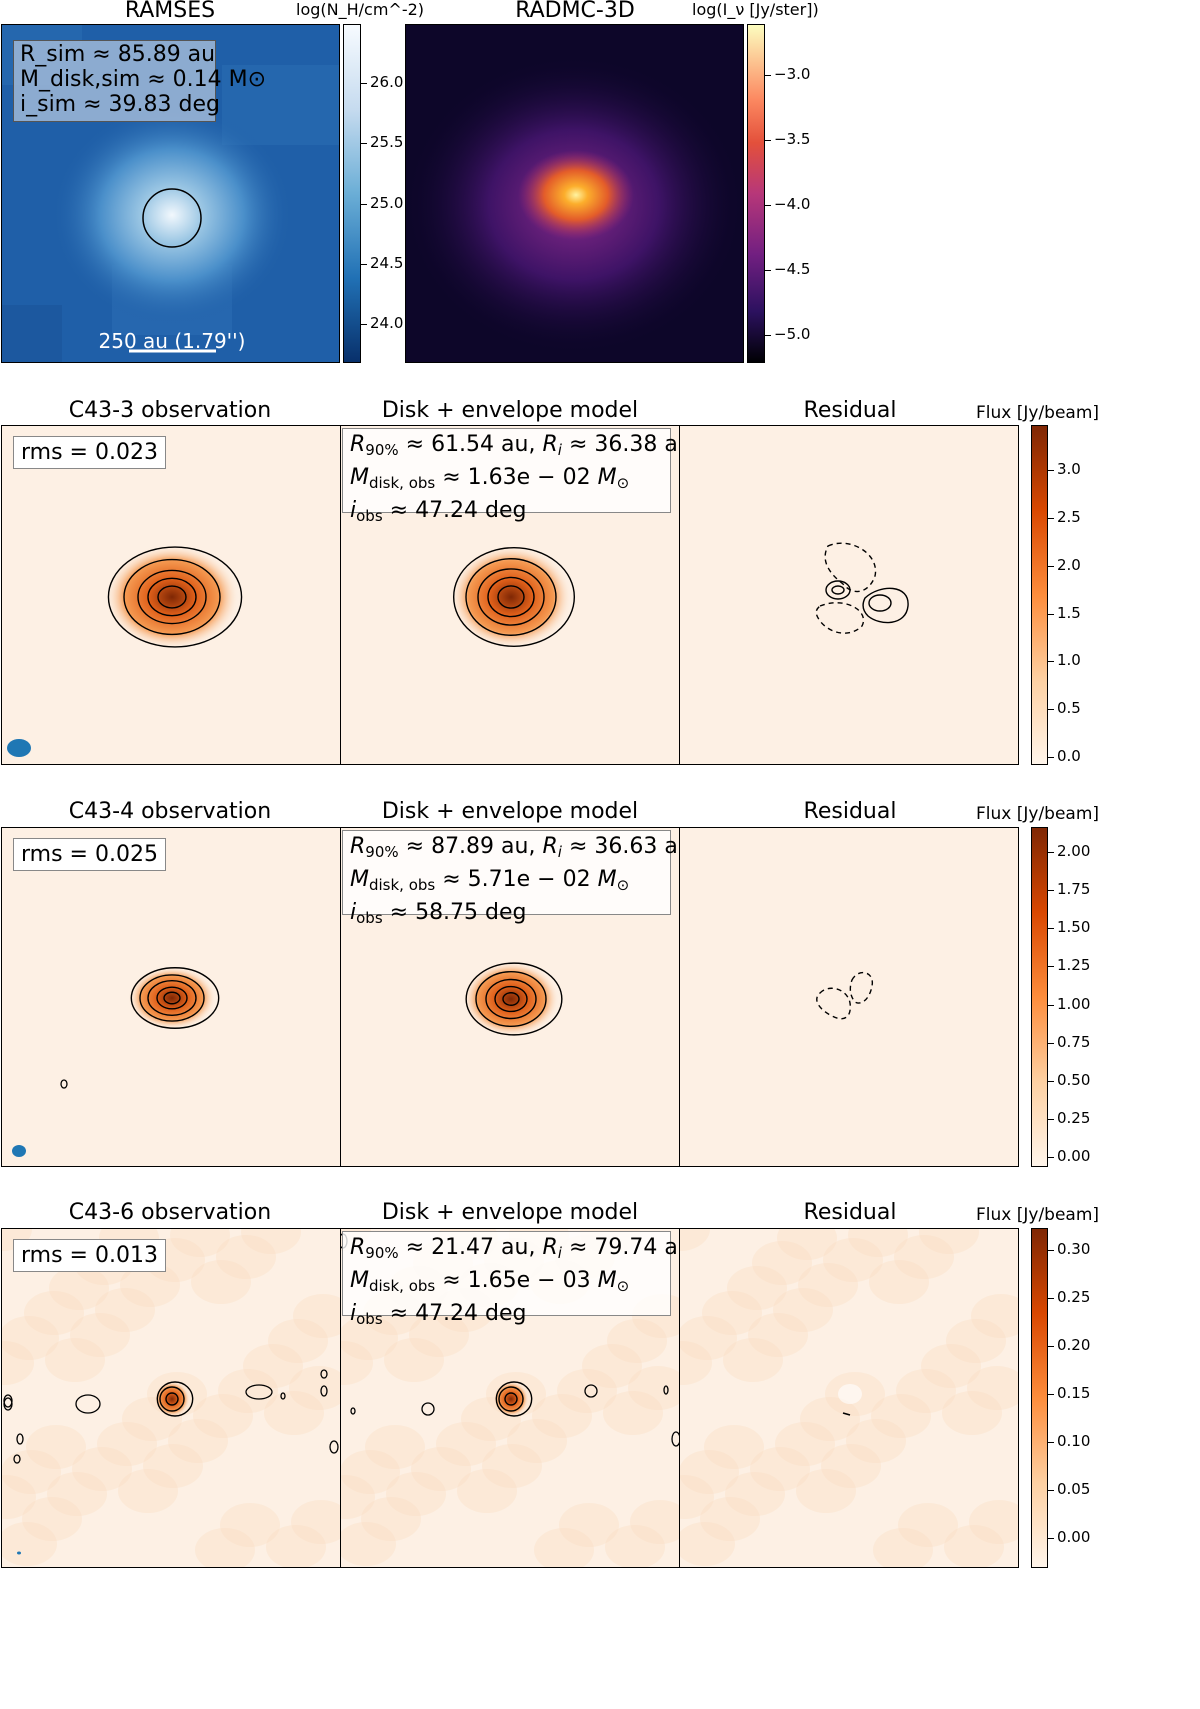 The width and height of the screenshot is (1200, 1709). I want to click on emission-blob, so click(172, 998).